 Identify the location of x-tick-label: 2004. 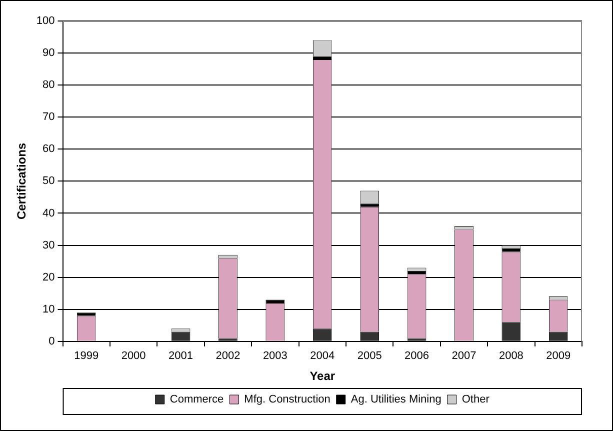
(322, 356).